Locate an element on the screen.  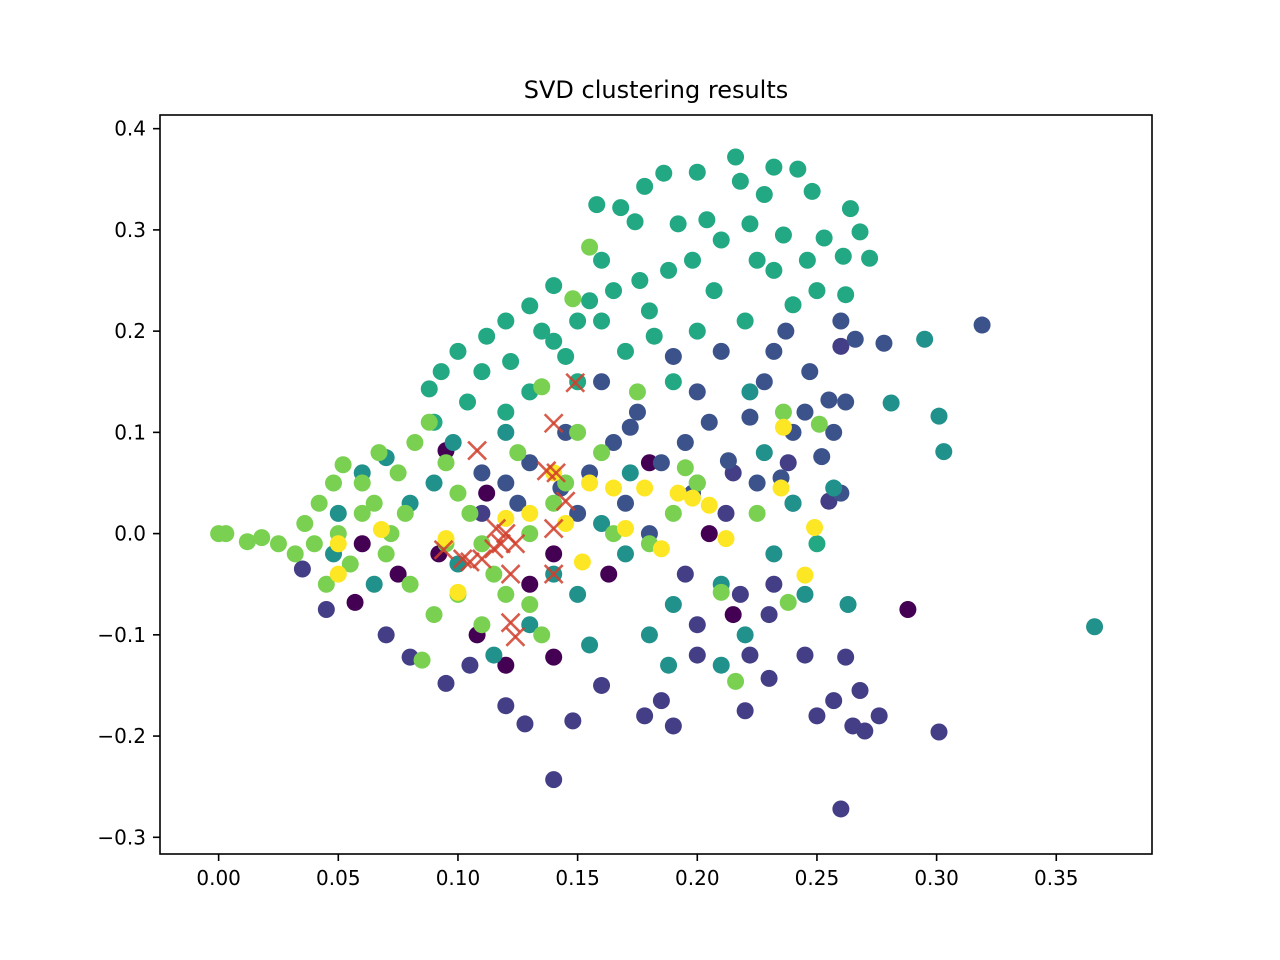
y-tick-label: −0.1 is located at coordinates (121, 635).